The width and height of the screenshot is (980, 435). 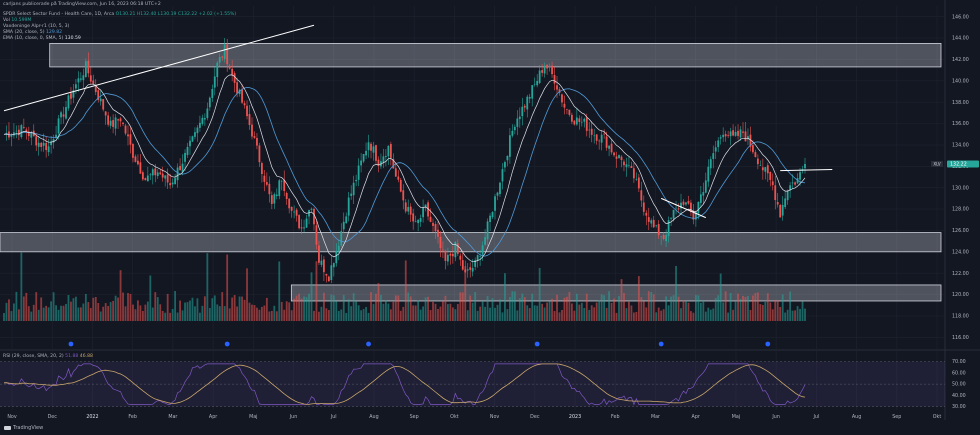 What do you see at coordinates (960, 295) in the screenshot?
I see `y-tick-label: 120.00` at bounding box center [960, 295].